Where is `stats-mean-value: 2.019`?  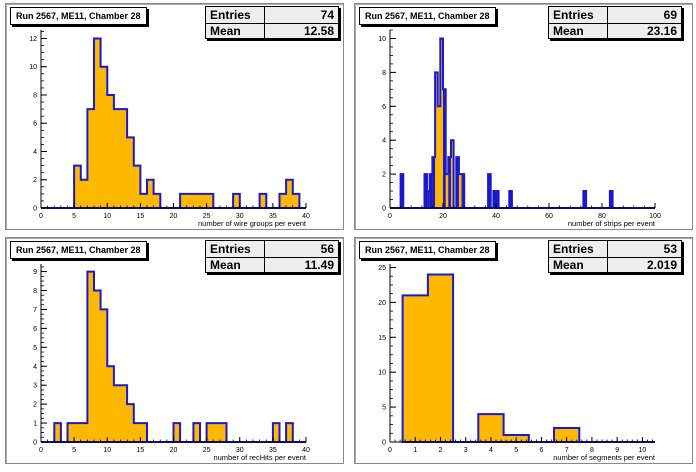
stats-mean-value: 2.019 is located at coordinates (661, 265).